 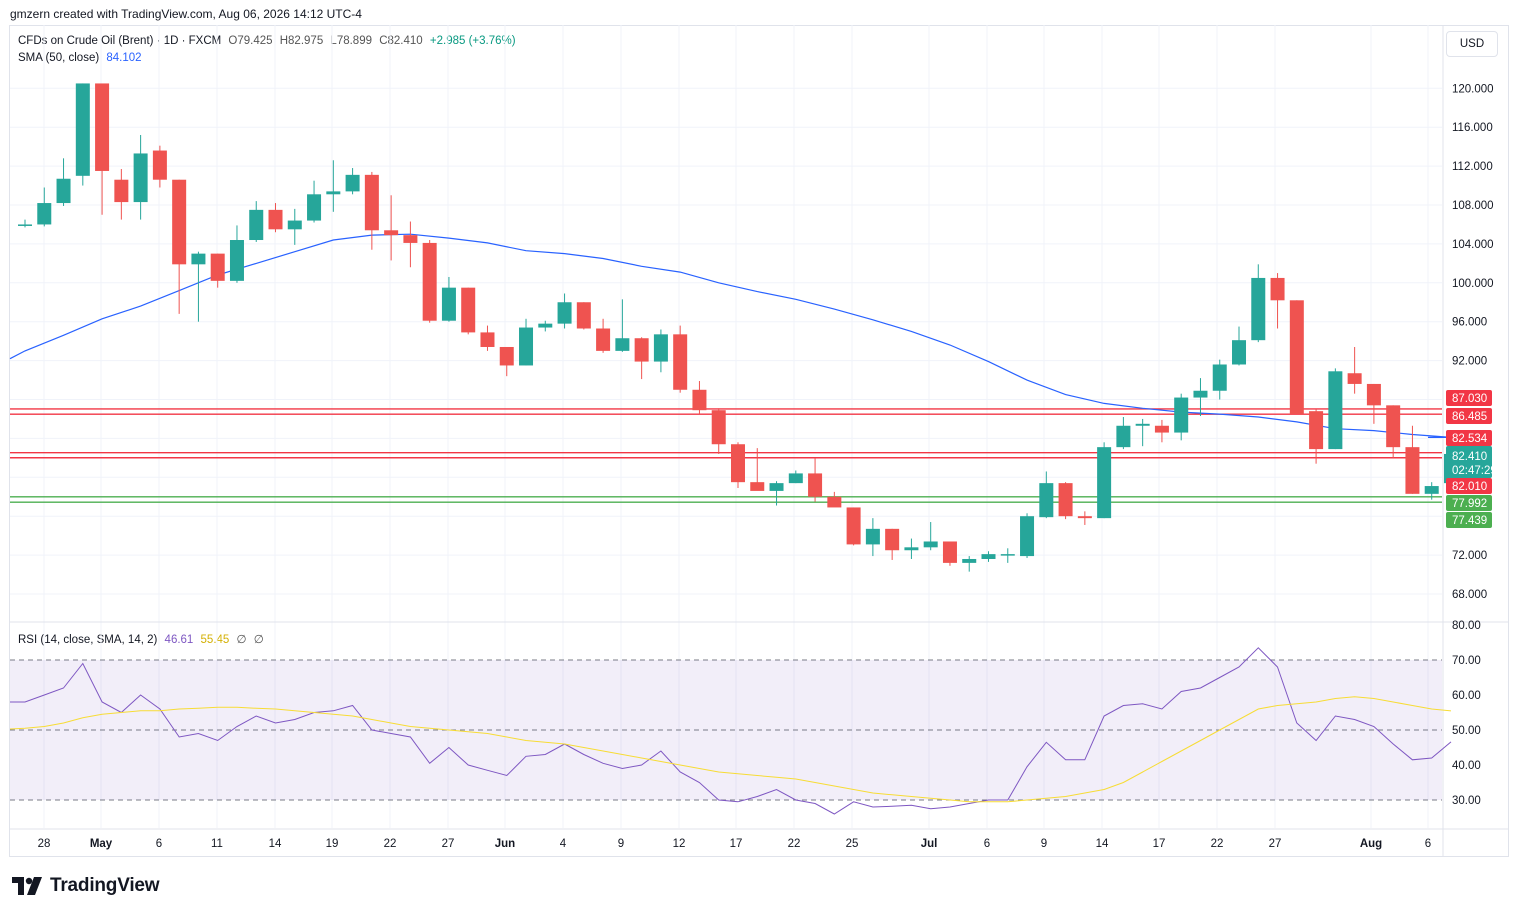 What do you see at coordinates (351, 41) in the screenshot?
I see `ohlc-low: L78.899` at bounding box center [351, 41].